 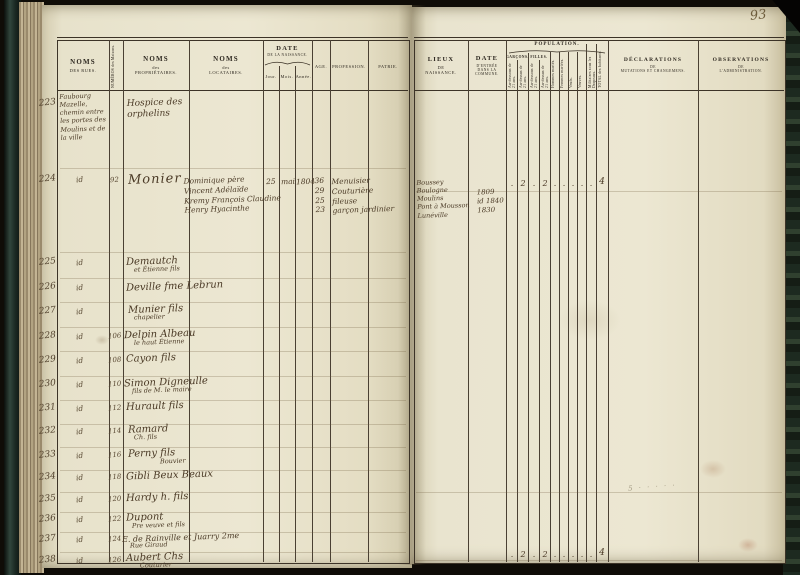 I want to click on entry-223-proprietor: Hospice des orphelins, so click(x=154, y=108).